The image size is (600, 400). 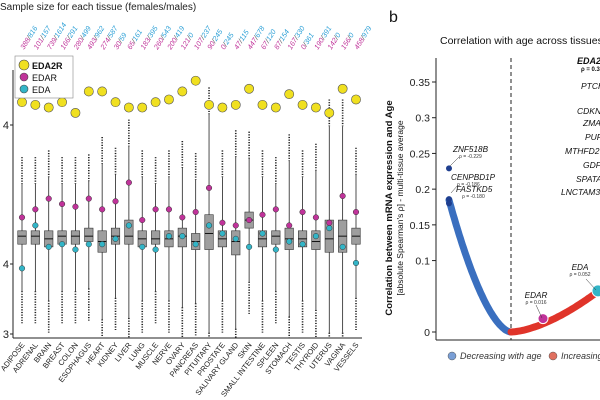 I want to click on gene-label-znf518b-name: ZNF518B, so click(x=470, y=149).